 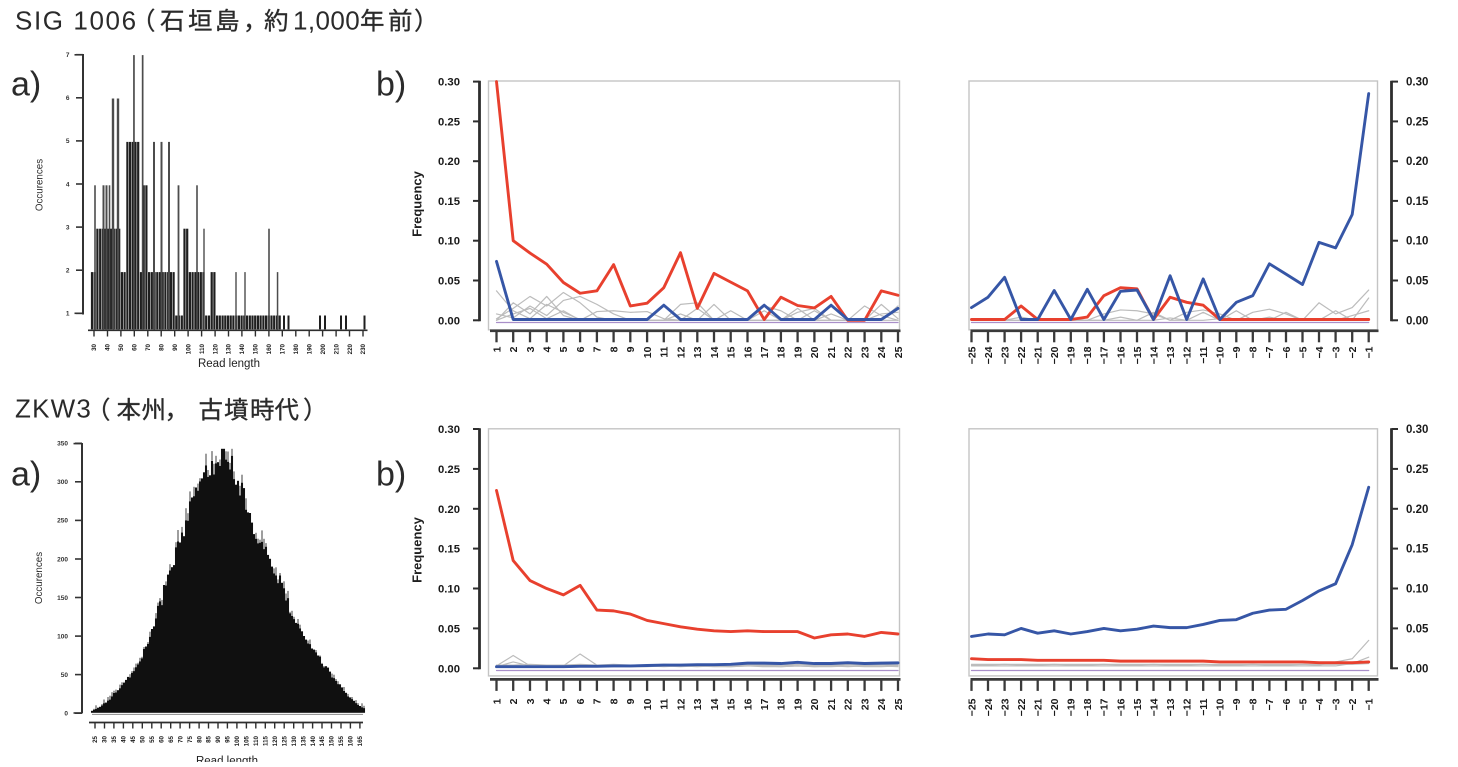 What do you see at coordinates (832, 352) in the screenshot?
I see `svg-text: 21` at bounding box center [832, 352].